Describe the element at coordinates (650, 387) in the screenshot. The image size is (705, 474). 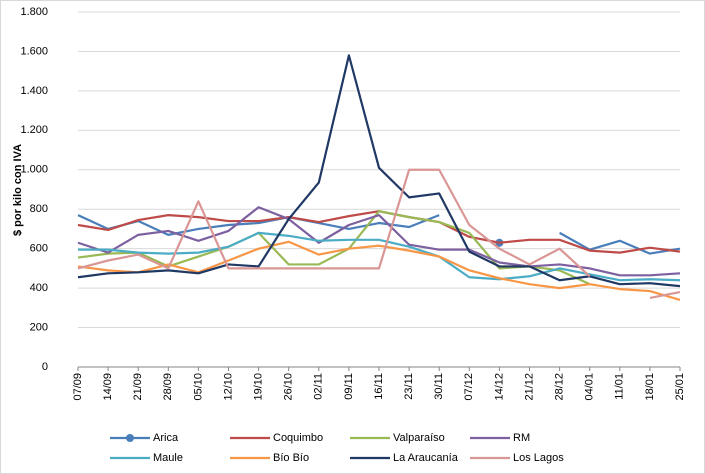
I see `x-tick-label: 18/01` at that location.